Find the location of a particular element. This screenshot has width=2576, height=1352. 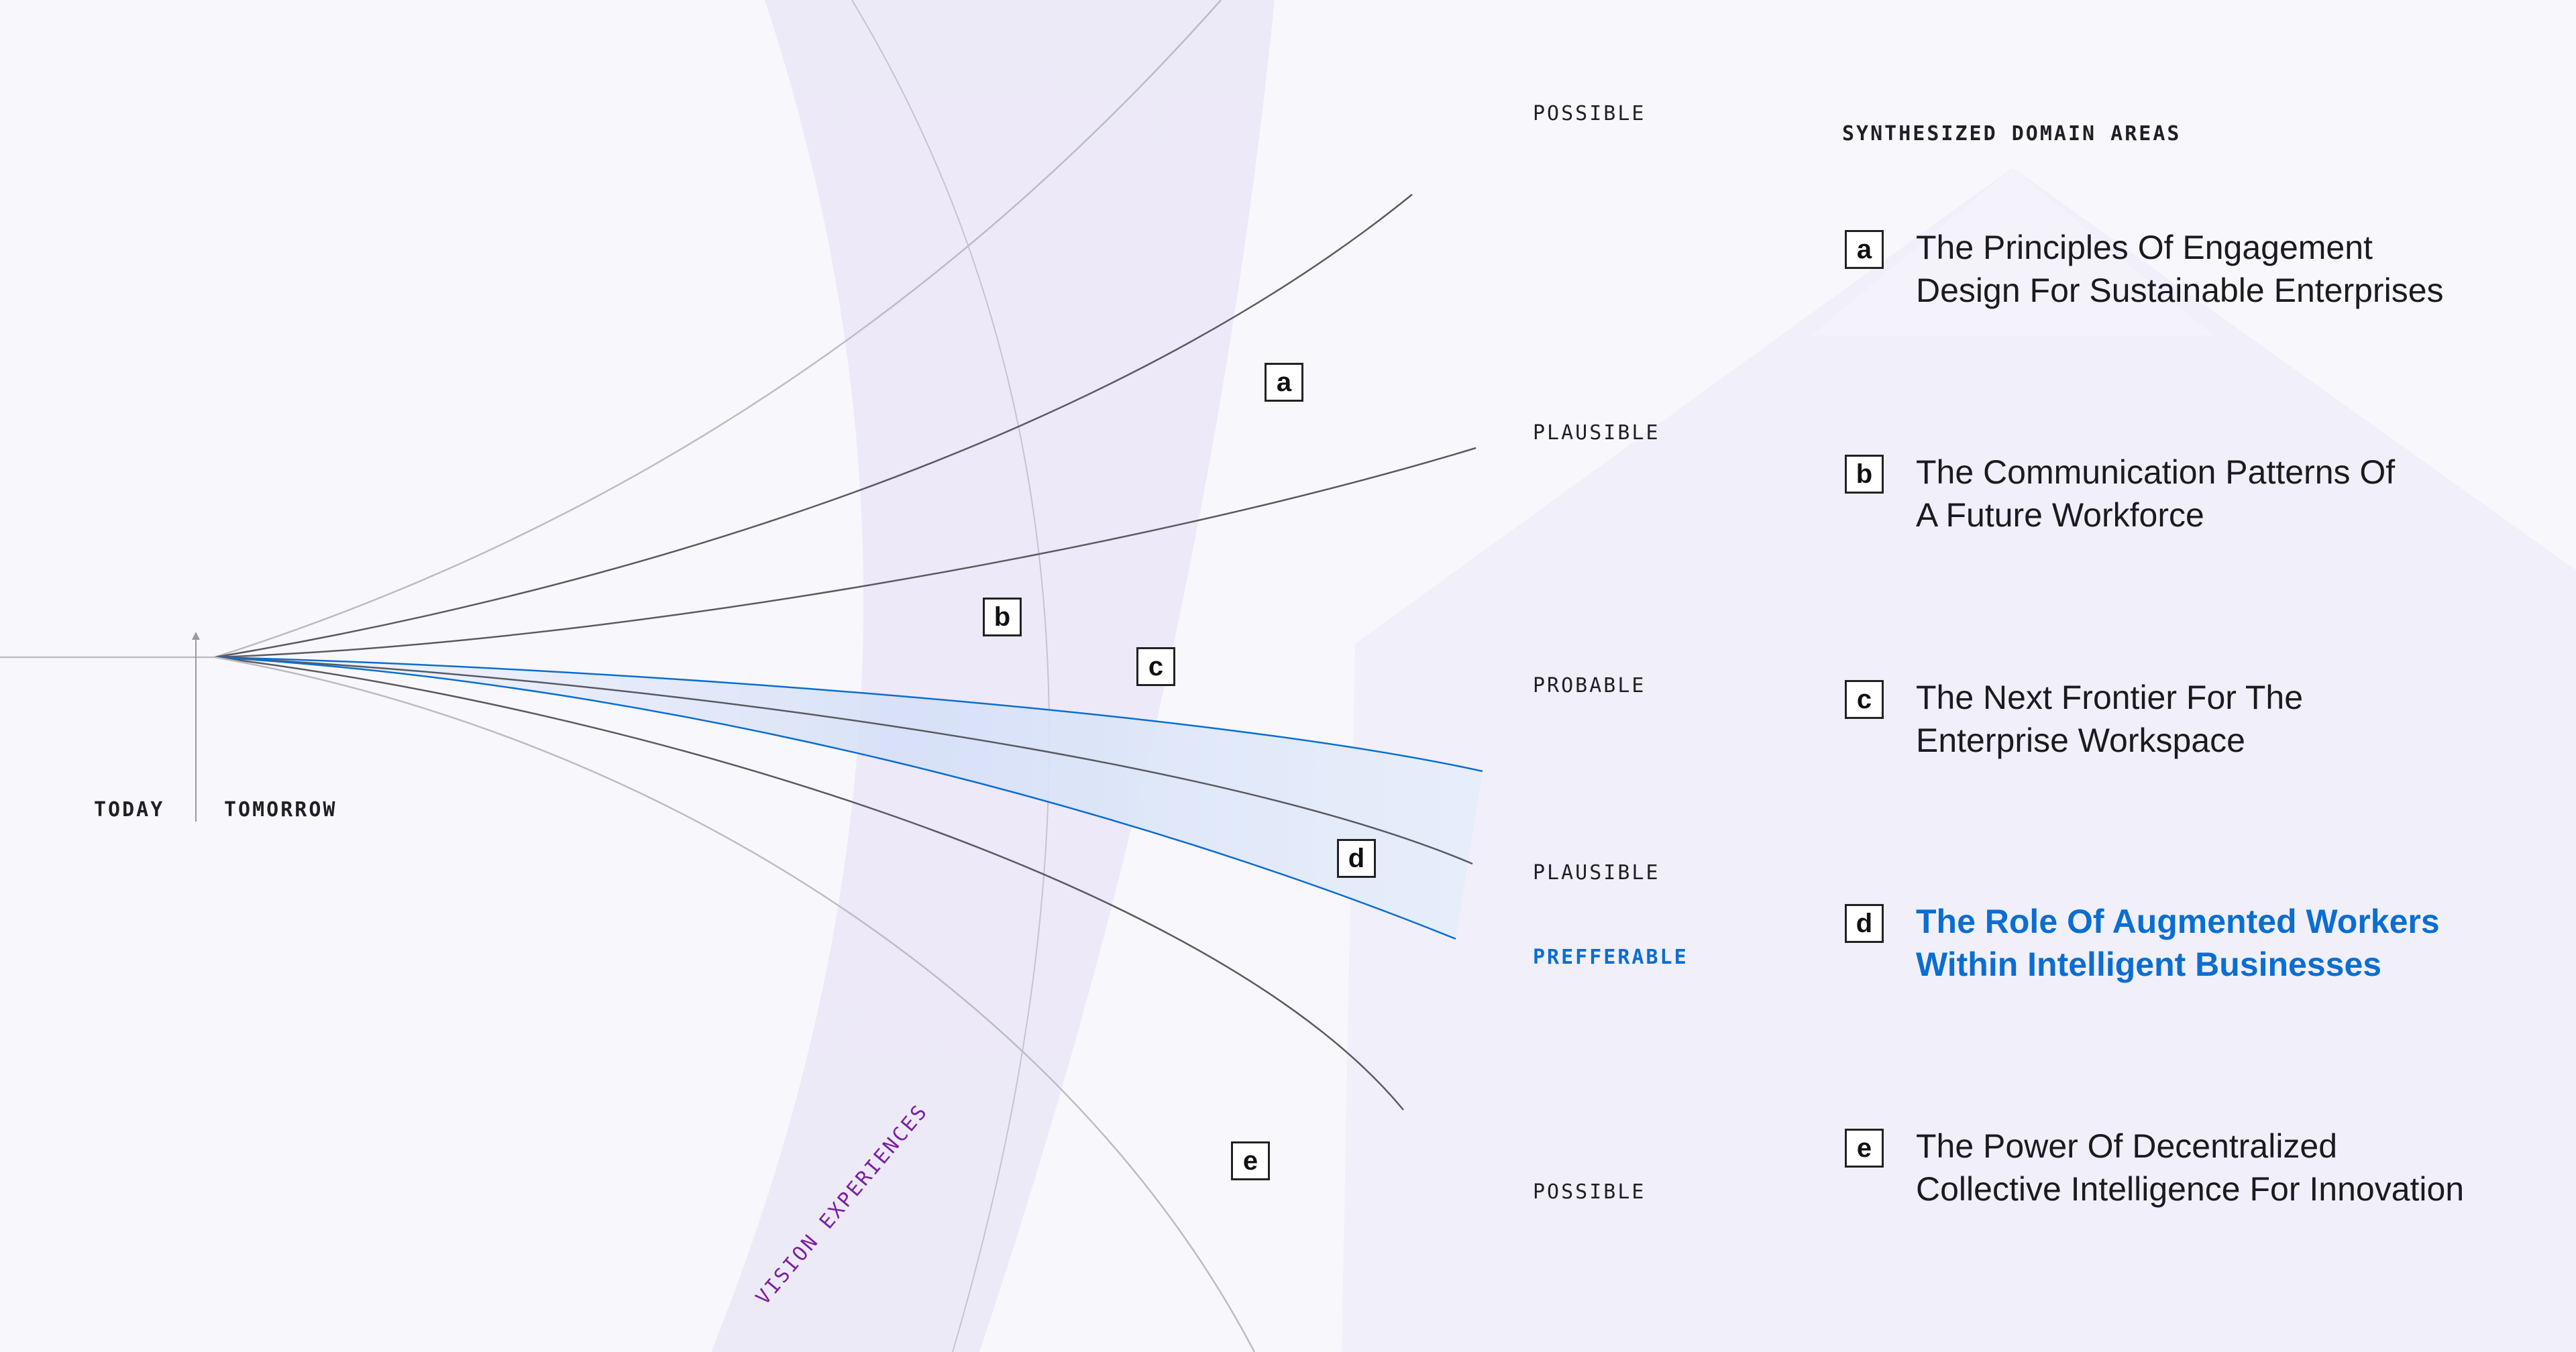

domain-area-letter: e is located at coordinates (1864, 1148).